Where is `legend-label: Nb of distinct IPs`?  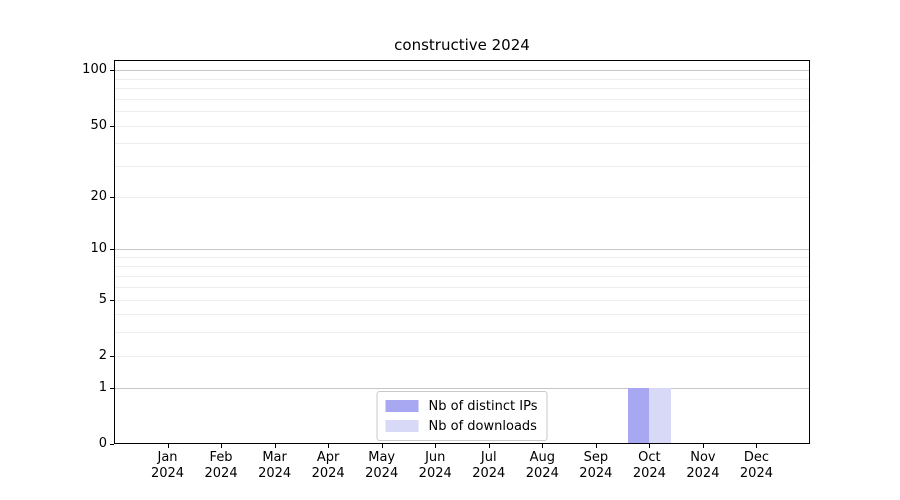 legend-label: Nb of distinct IPs is located at coordinates (483, 406).